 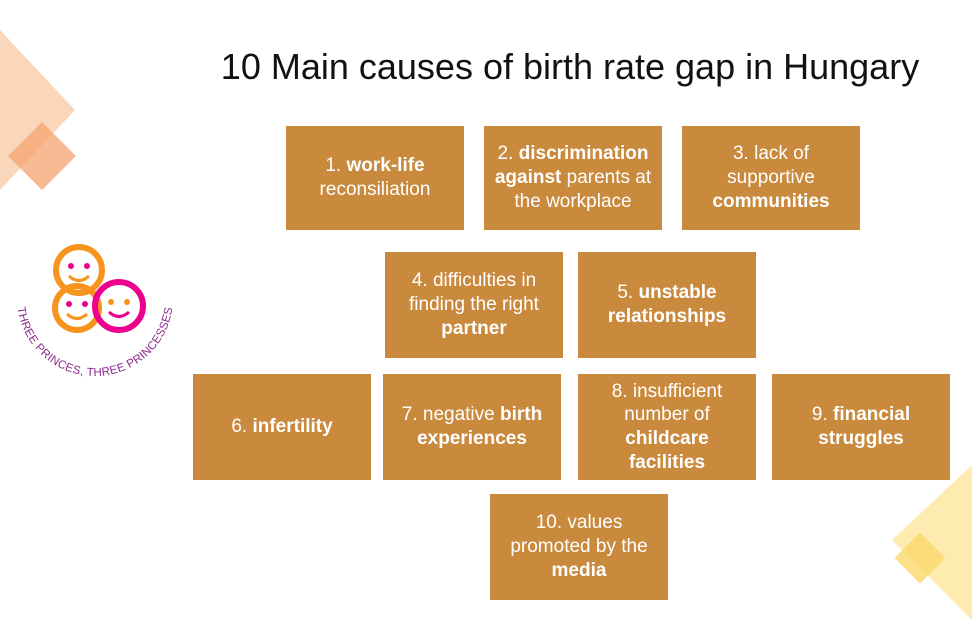 What do you see at coordinates (77, 308) in the screenshot?
I see `orange-face-small-icon` at bounding box center [77, 308].